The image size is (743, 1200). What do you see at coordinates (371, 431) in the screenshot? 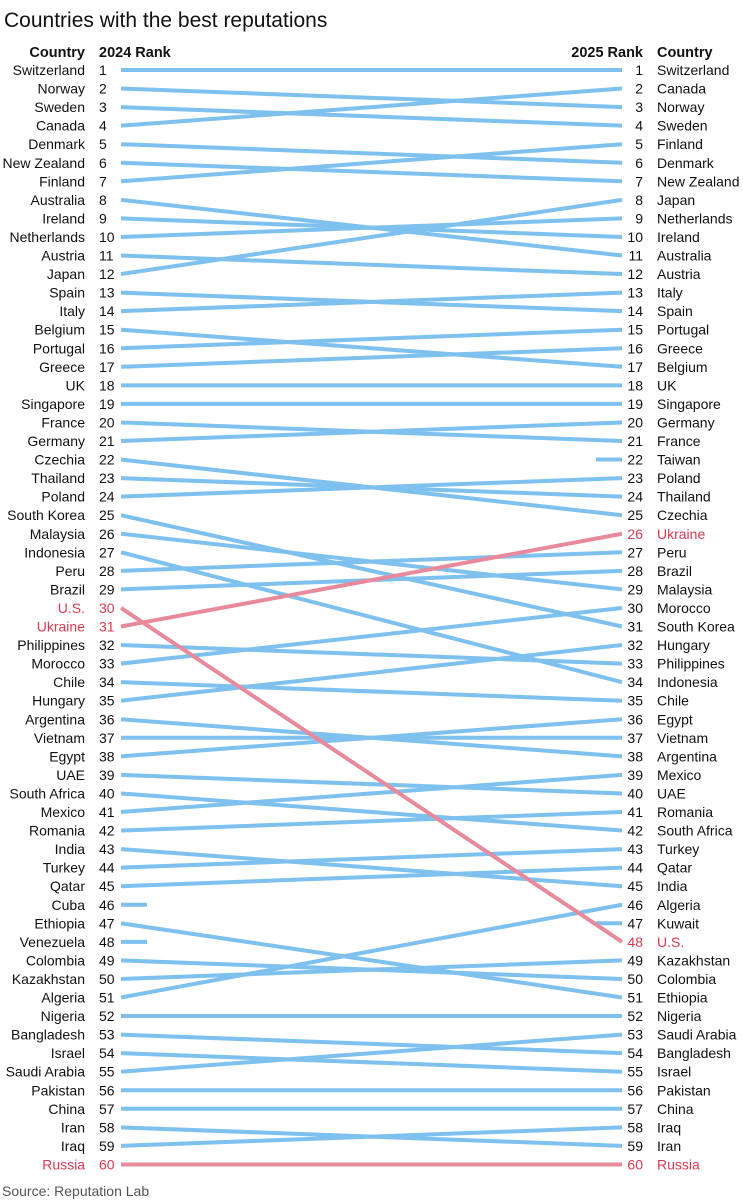
I see `slope-line-germany` at bounding box center [371, 431].